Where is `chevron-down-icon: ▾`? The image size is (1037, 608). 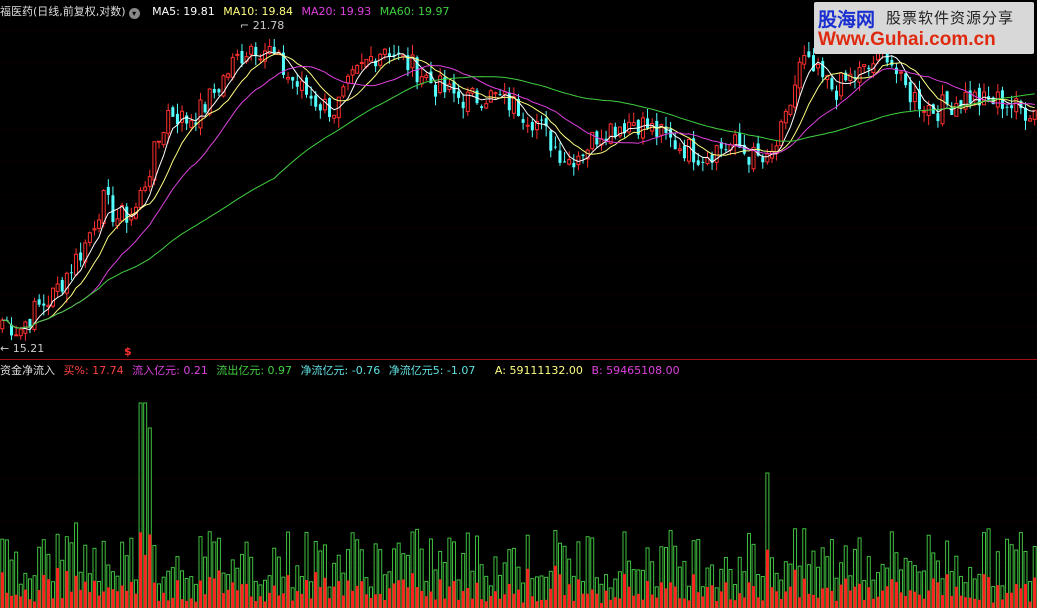 chevron-down-icon: ▾ is located at coordinates (134, 13).